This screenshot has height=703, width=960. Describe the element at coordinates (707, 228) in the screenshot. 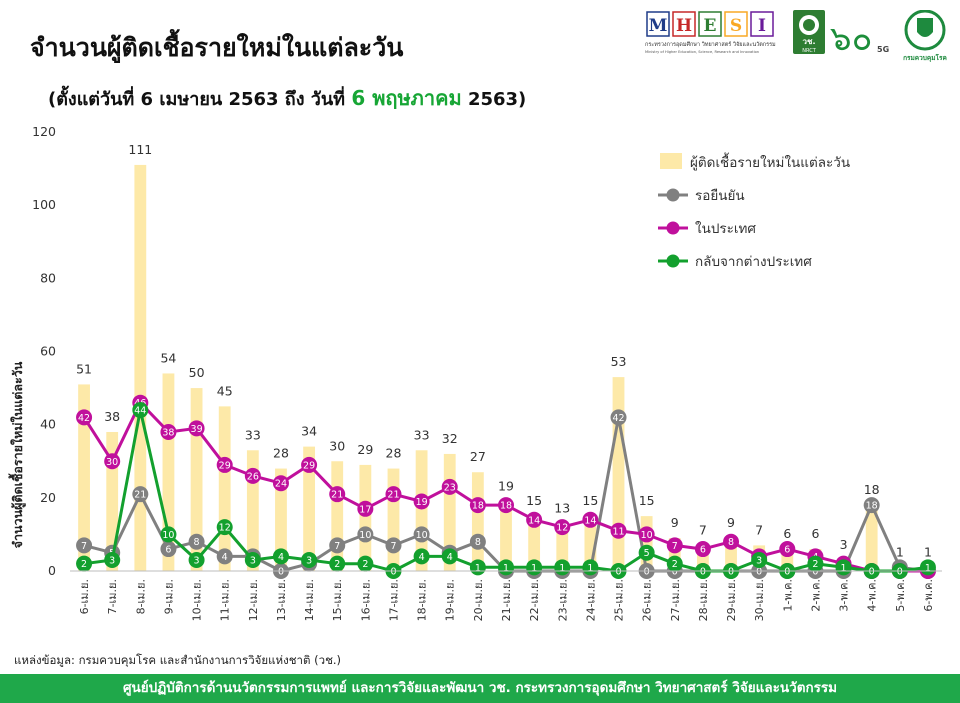

I see `legend-item: ในประเทศ` at that location.